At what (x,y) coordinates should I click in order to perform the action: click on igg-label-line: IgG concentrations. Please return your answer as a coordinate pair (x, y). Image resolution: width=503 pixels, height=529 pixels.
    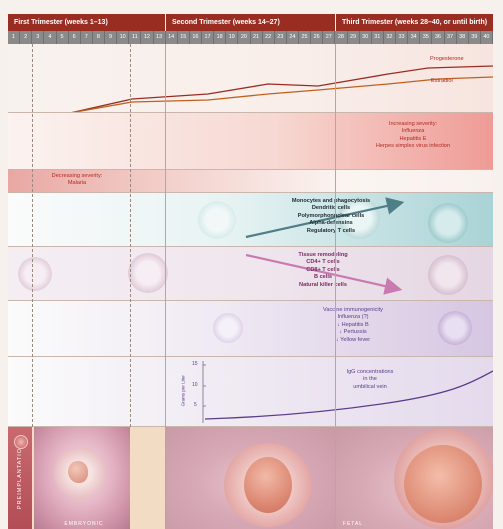
    Looking at the image, I should click on (370, 372).